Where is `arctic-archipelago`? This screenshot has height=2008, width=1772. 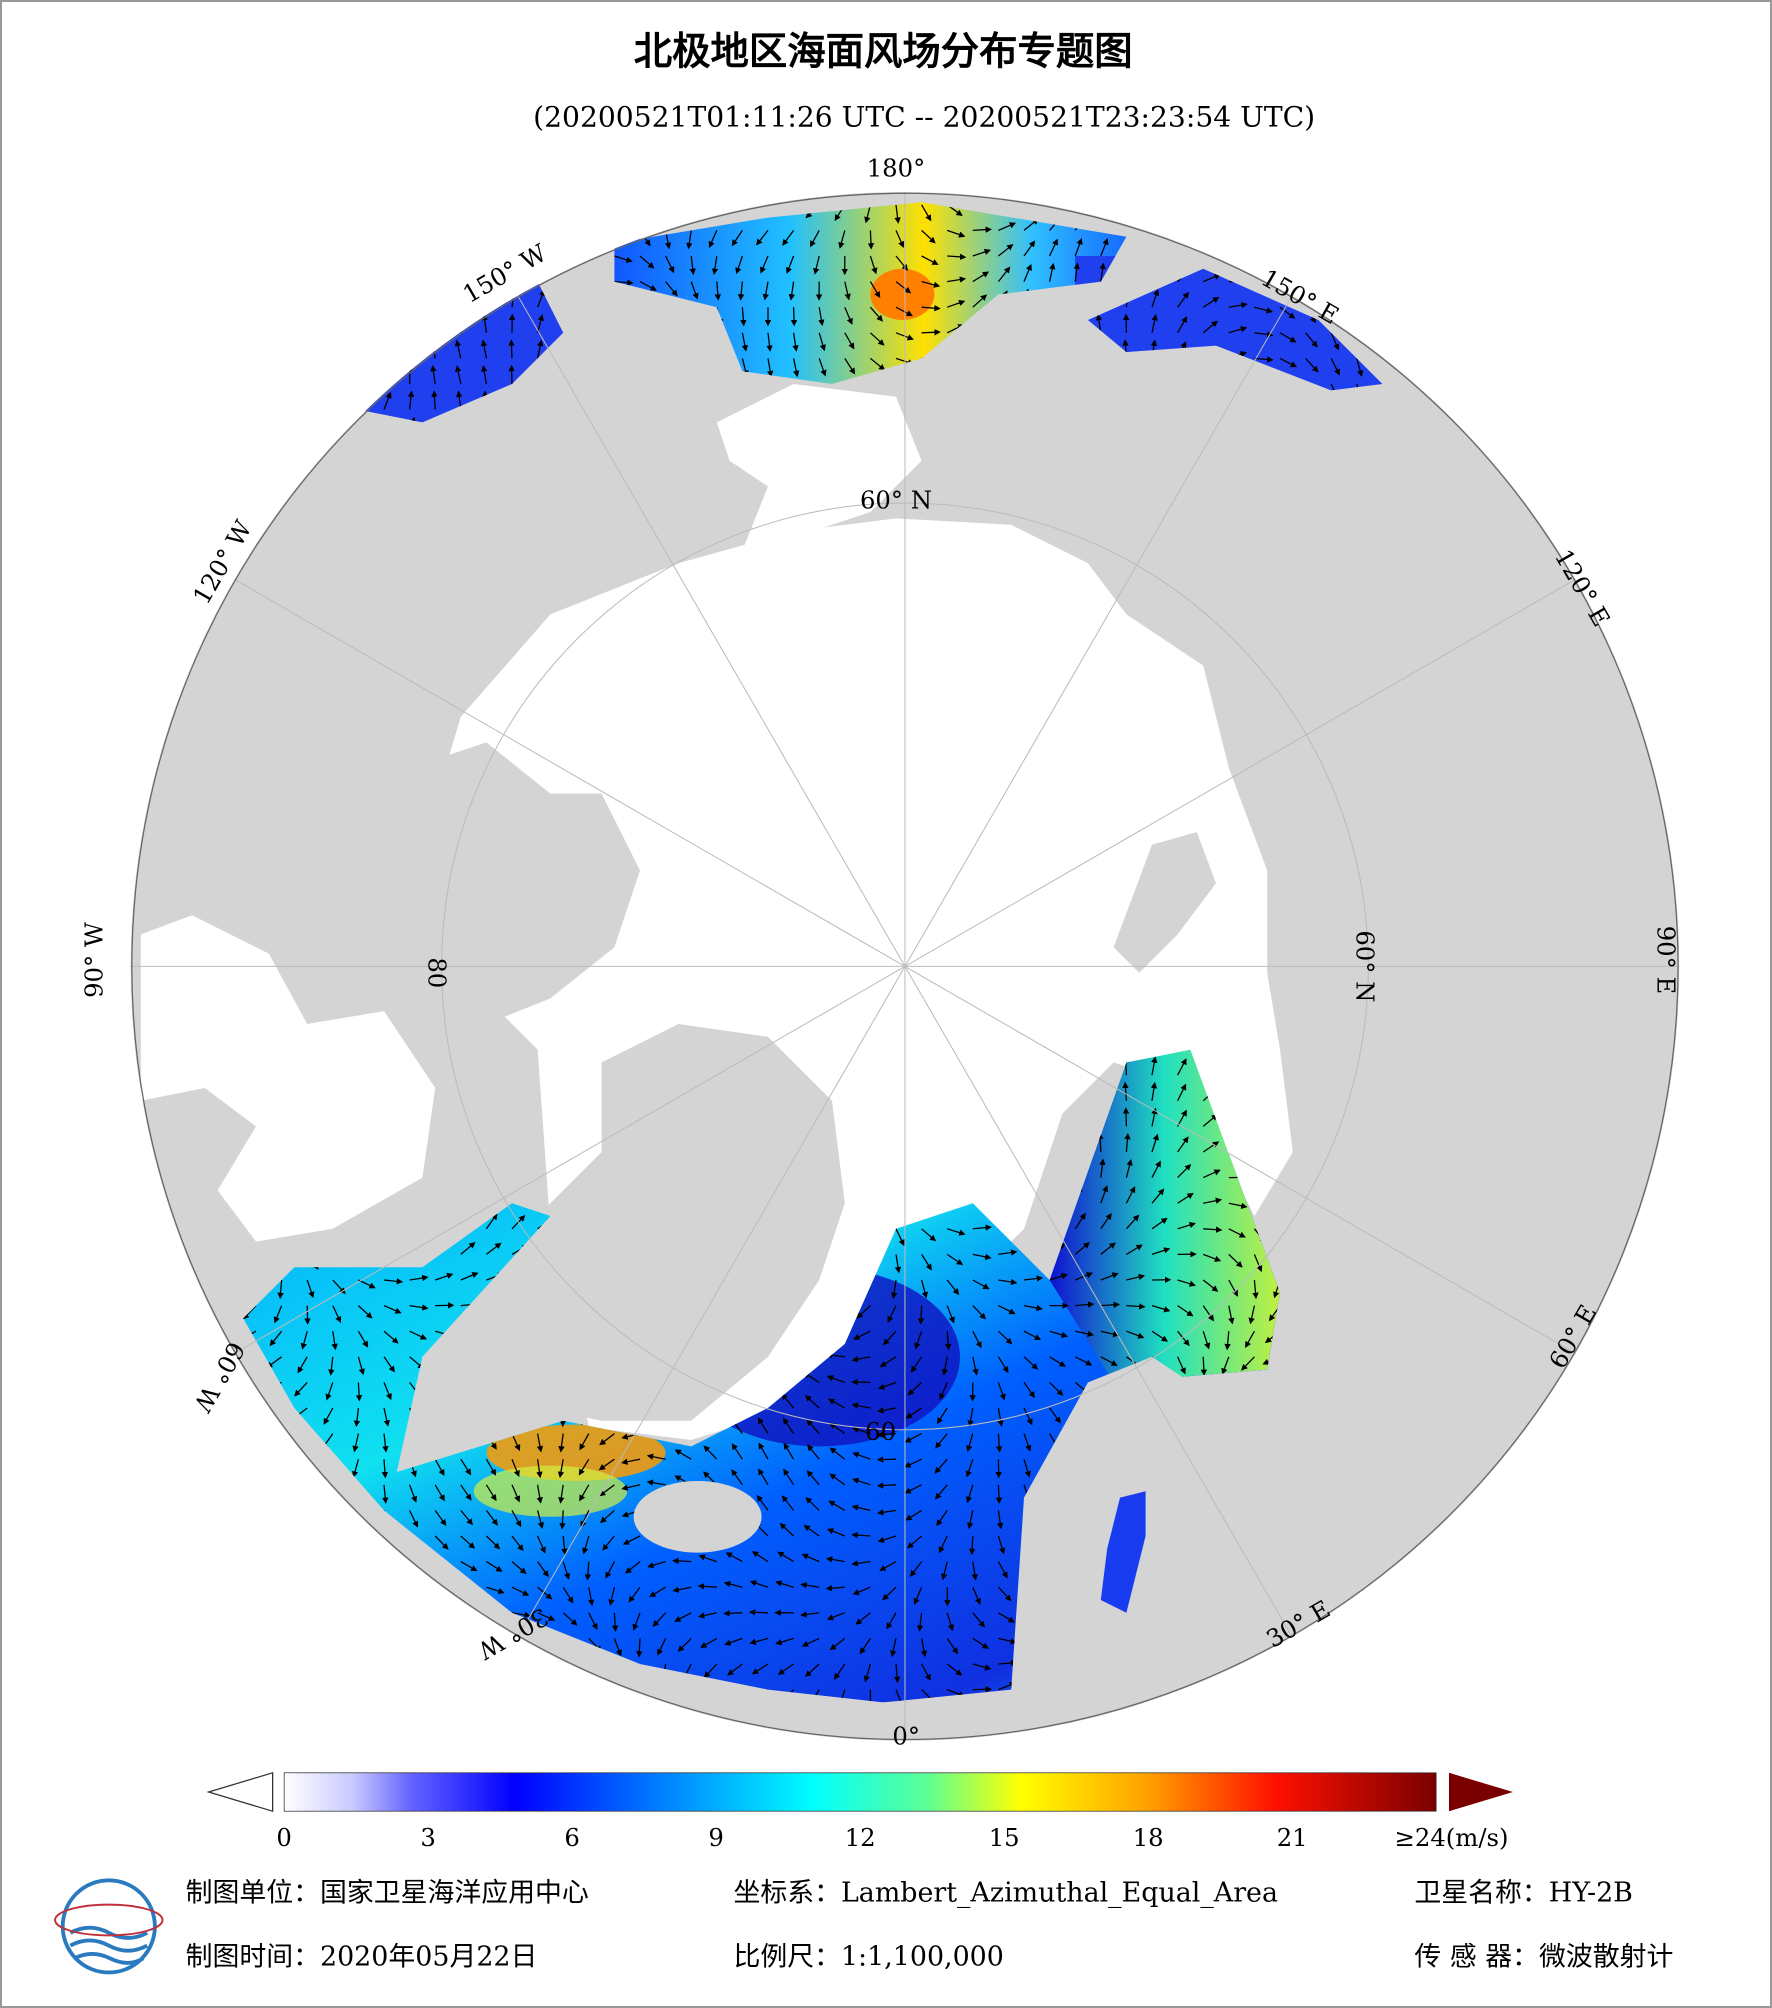 arctic-archipelago is located at coordinates (512, 883).